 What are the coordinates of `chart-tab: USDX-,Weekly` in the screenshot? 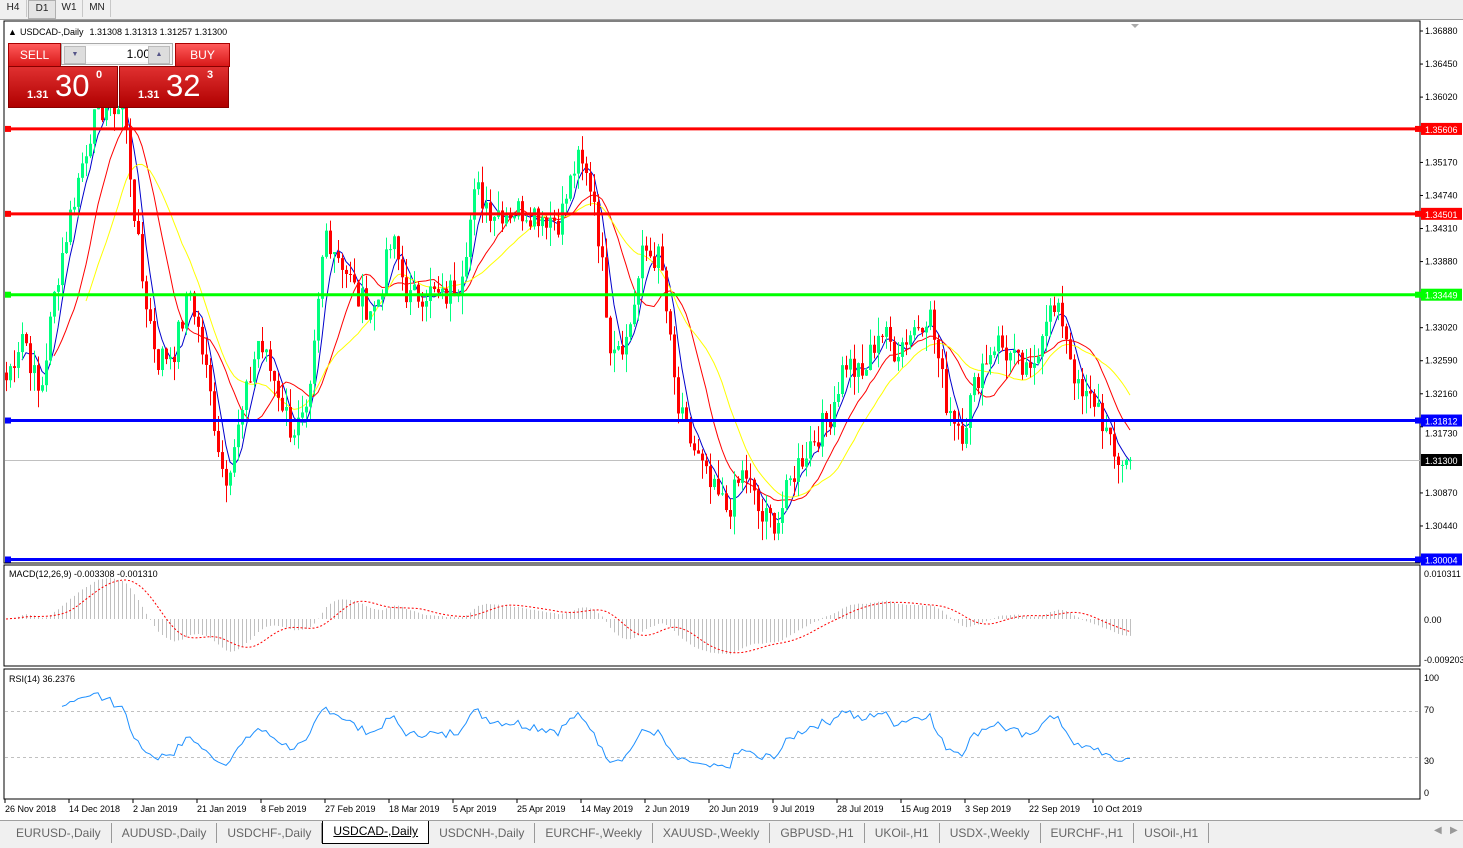 It's located at (990, 833).